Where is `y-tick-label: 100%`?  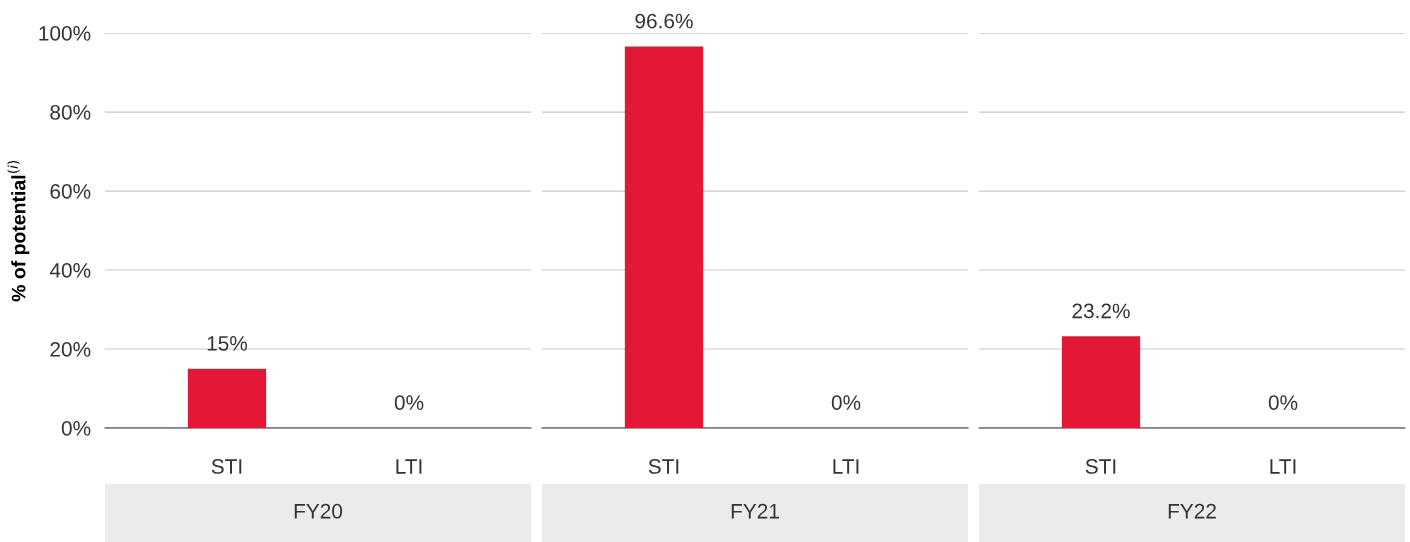 y-tick-label: 100% is located at coordinates (65, 33).